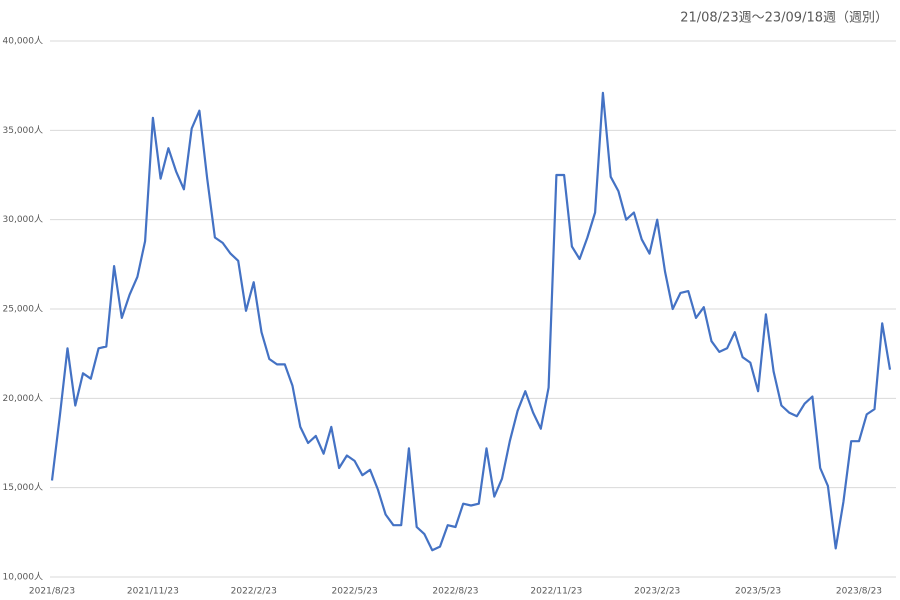 The width and height of the screenshot is (900, 600). I want to click on x-tick-label: 2023/5/23, so click(758, 592).